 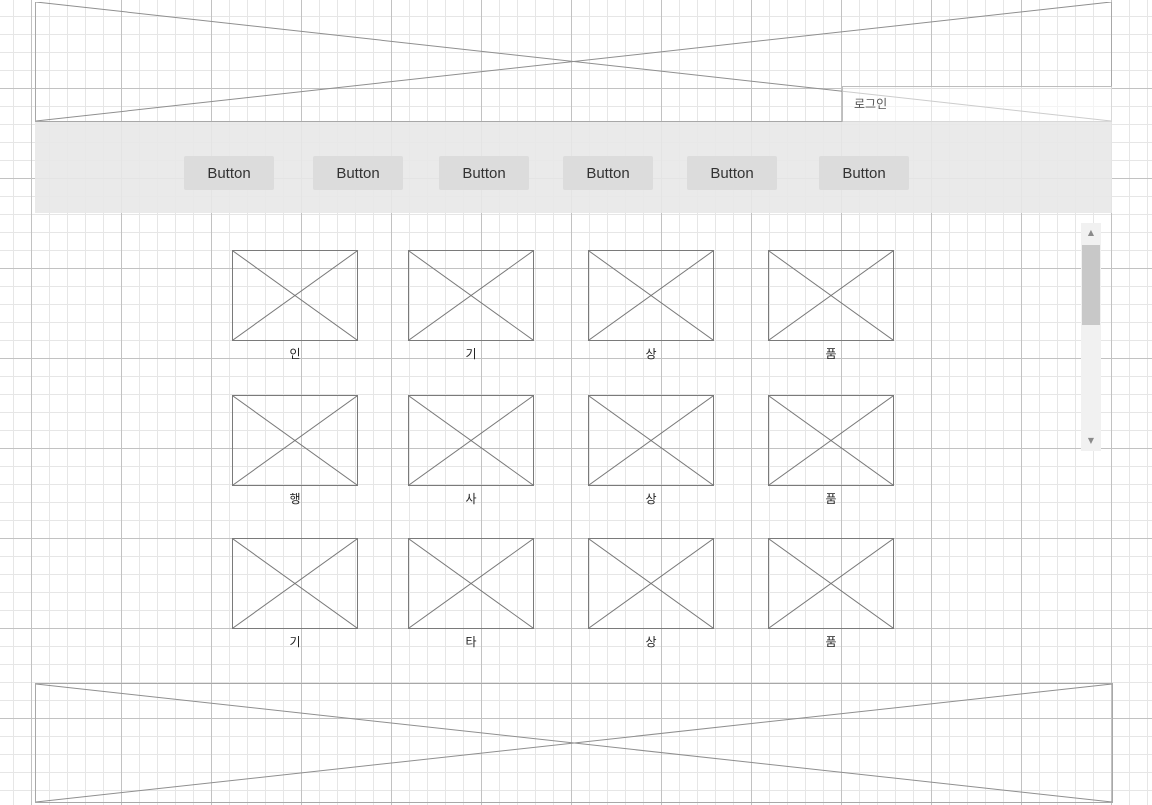 What do you see at coordinates (484, 173) in the screenshot?
I see `nav-button-3: Button` at bounding box center [484, 173].